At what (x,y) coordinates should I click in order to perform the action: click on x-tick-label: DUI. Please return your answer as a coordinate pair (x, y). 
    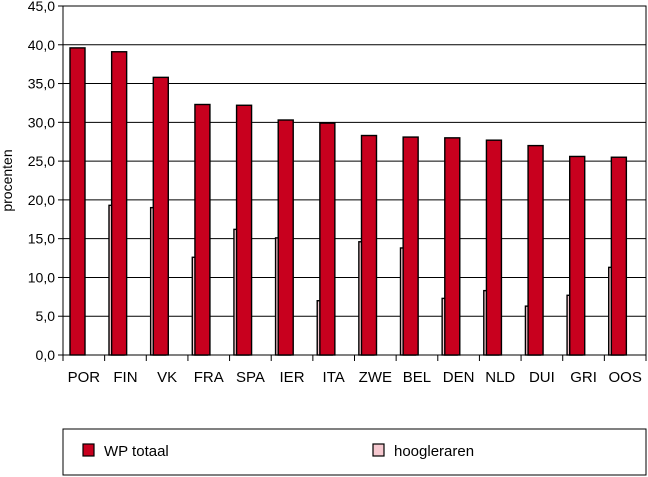
    Looking at the image, I should click on (542, 377).